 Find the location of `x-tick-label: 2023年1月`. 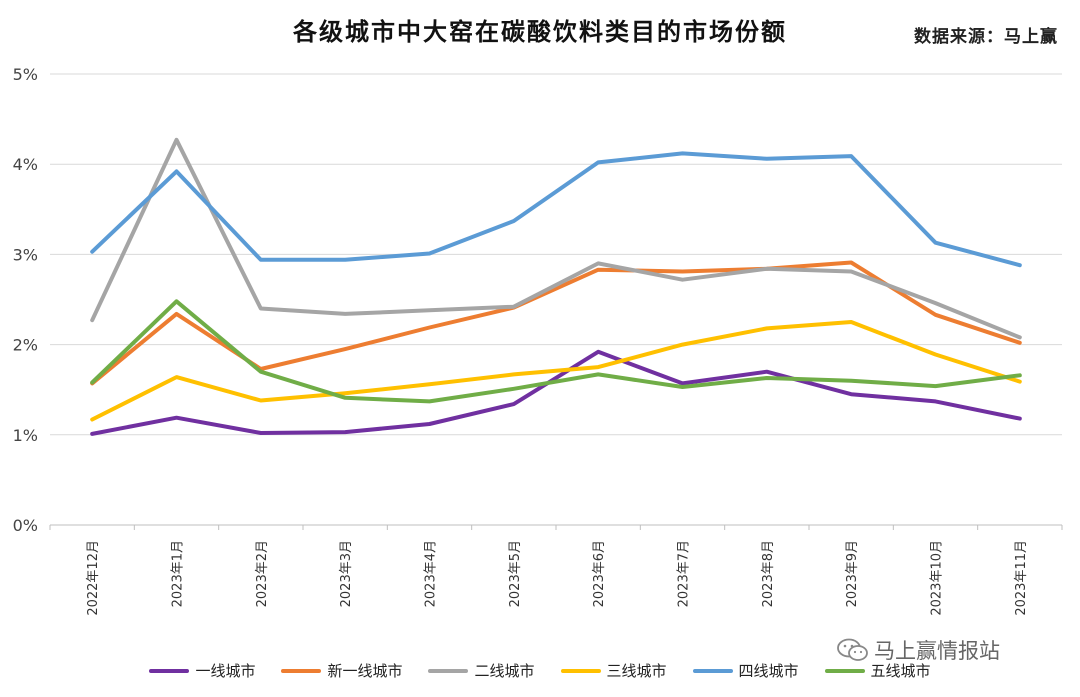

x-tick-label: 2023年1月 is located at coordinates (178, 573).